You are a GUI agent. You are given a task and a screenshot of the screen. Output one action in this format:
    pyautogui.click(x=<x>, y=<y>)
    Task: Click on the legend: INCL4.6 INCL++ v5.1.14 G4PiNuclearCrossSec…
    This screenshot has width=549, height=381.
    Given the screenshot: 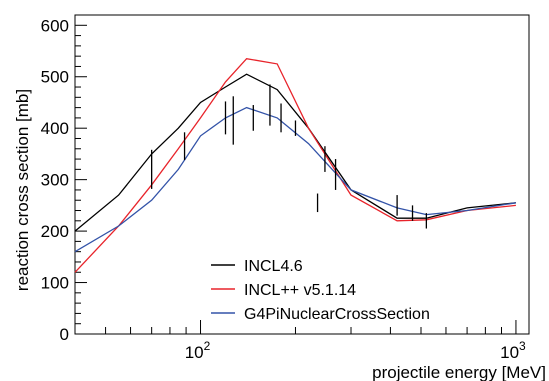 What is the action you would take?
    pyautogui.click(x=320, y=290)
    